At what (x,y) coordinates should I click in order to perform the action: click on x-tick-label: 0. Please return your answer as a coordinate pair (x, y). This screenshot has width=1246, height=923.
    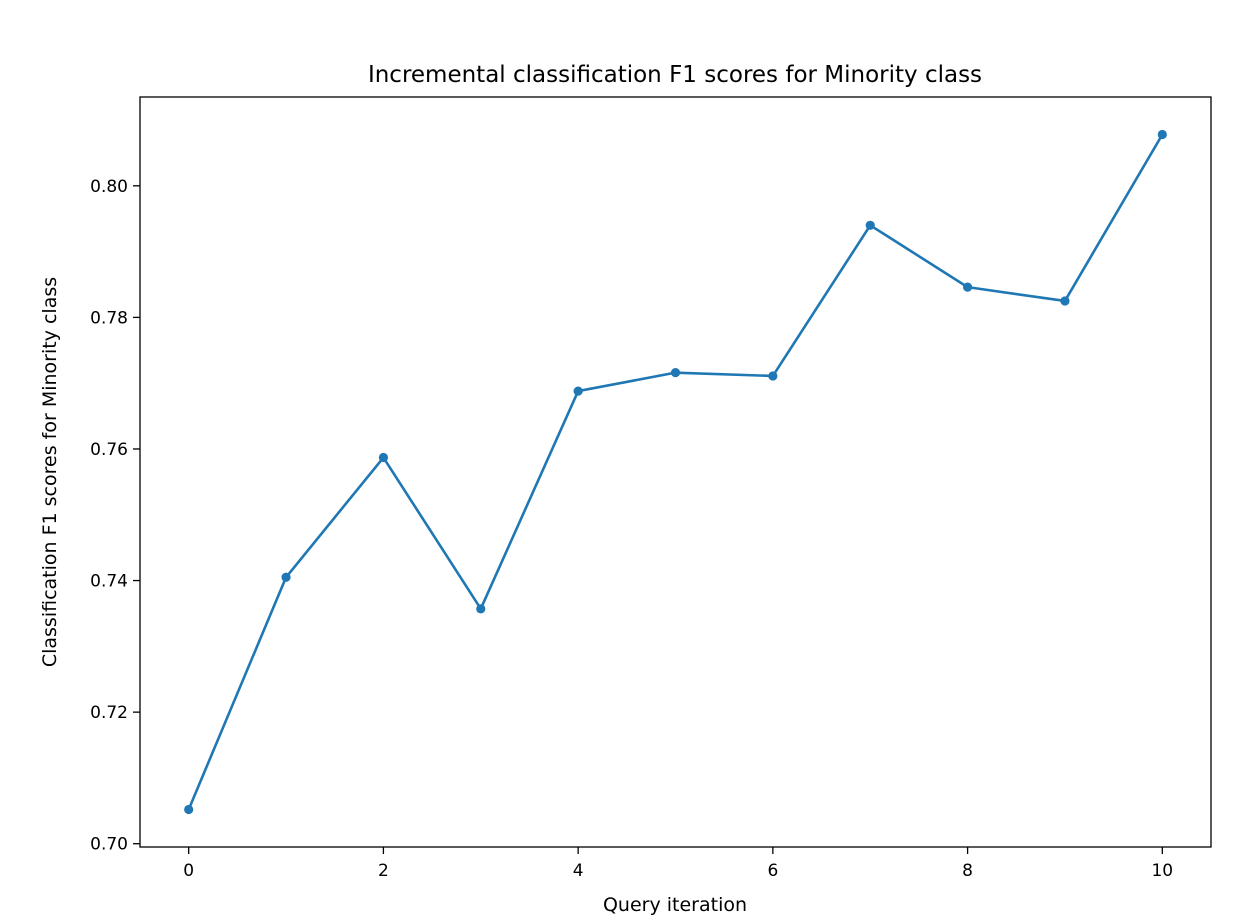
    Looking at the image, I should click on (188, 871).